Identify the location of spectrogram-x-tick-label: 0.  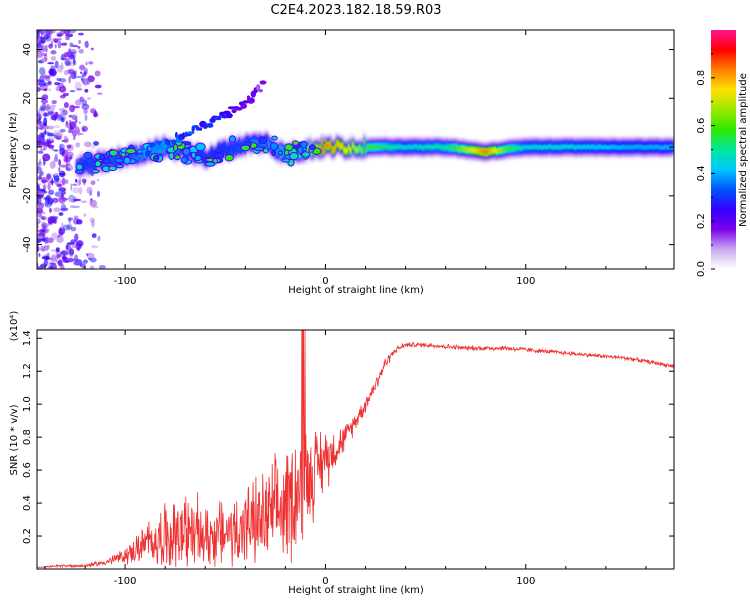
(325, 281).